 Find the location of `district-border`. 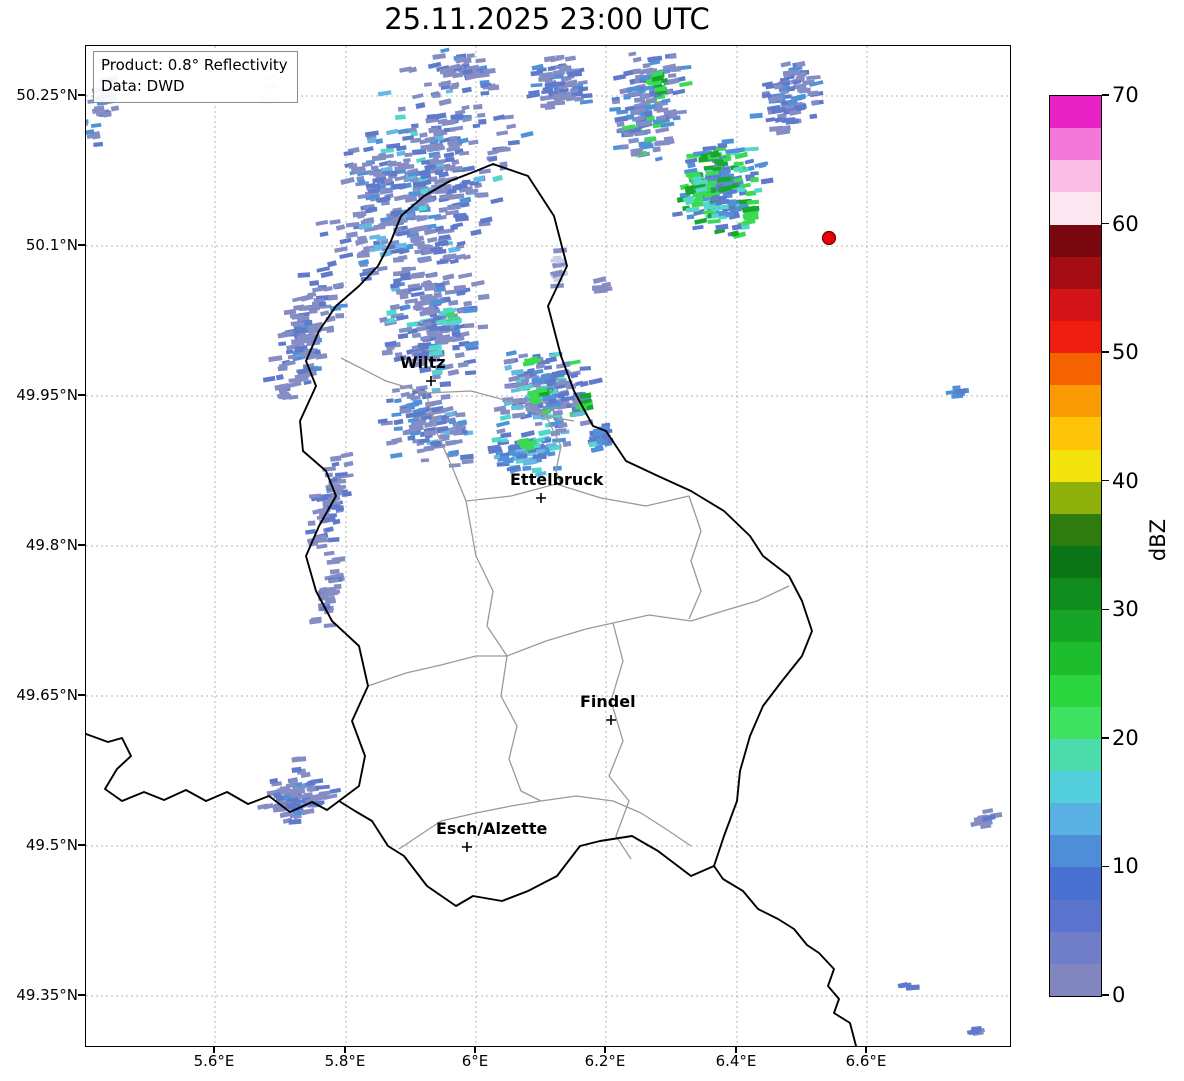

district-border is located at coordinates (648, 621).